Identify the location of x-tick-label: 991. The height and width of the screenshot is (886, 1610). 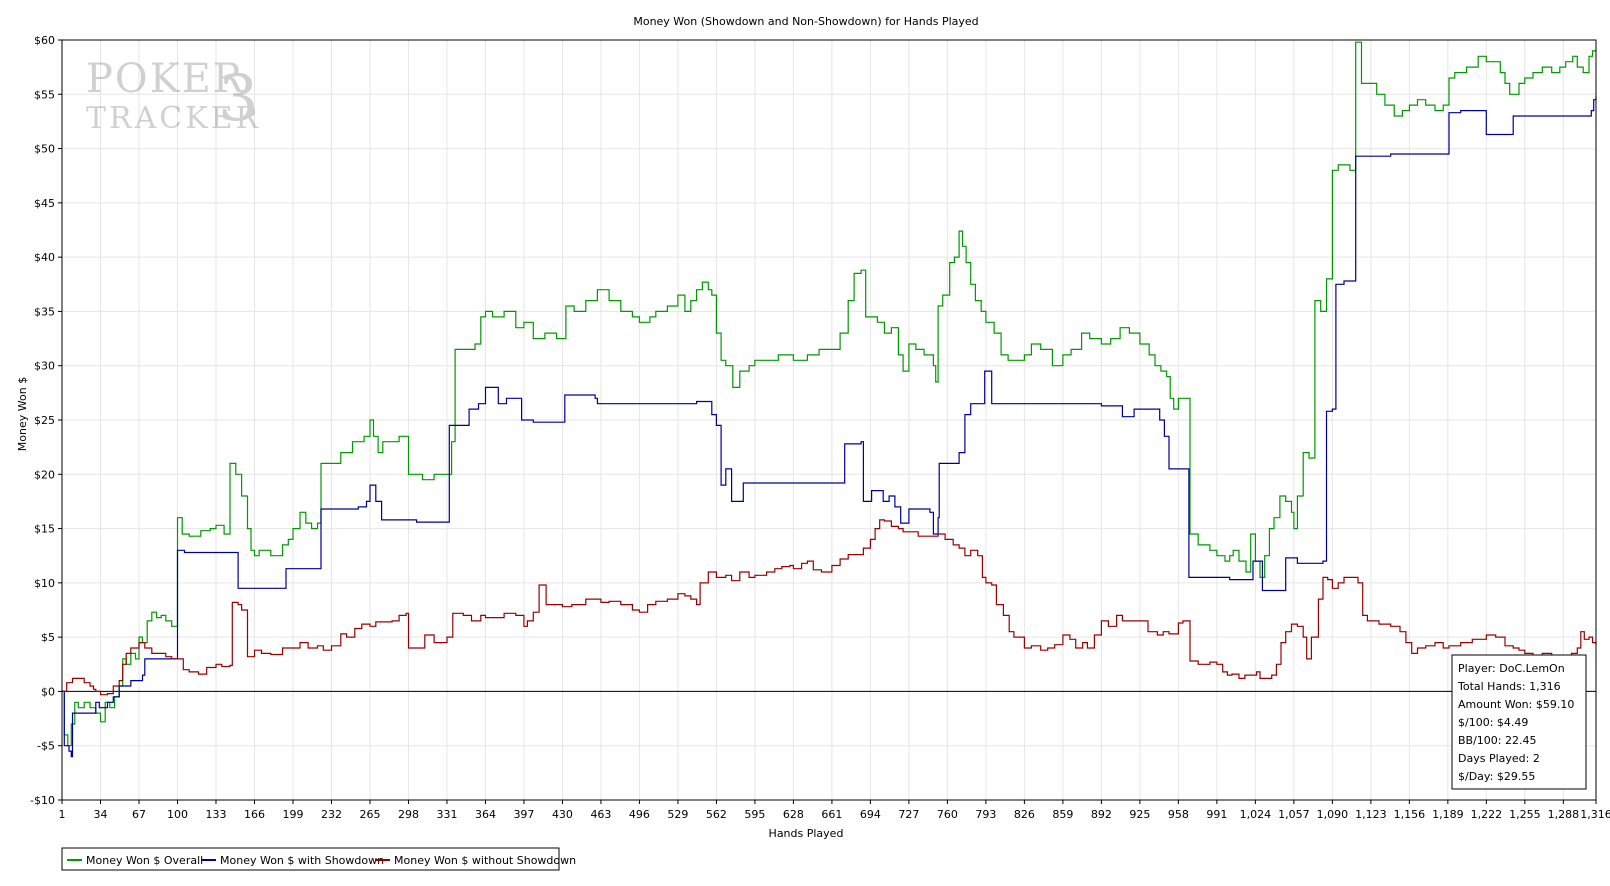
(1216, 814).